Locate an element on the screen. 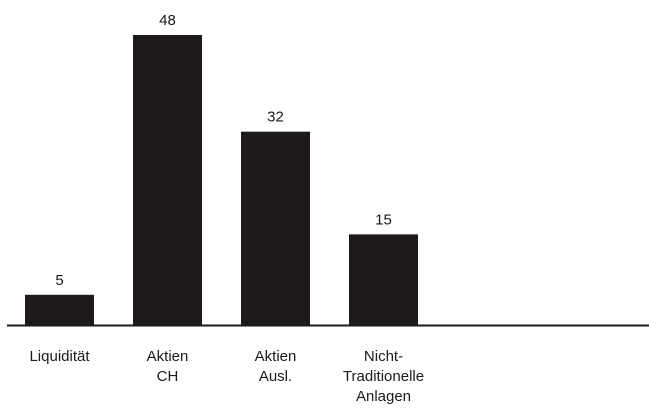 This screenshot has width=649, height=417. data-label-2: 48 is located at coordinates (167, 20).